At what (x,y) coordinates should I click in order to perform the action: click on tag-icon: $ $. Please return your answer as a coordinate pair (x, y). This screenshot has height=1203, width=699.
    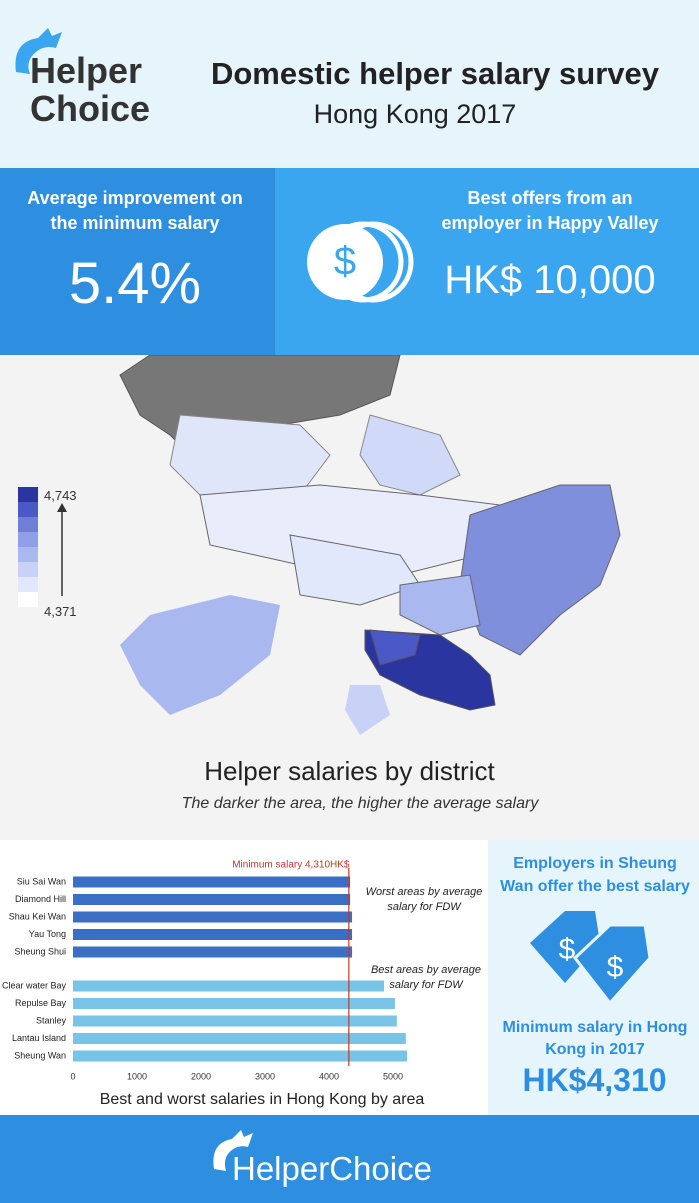
    Looking at the image, I should click on (591, 958).